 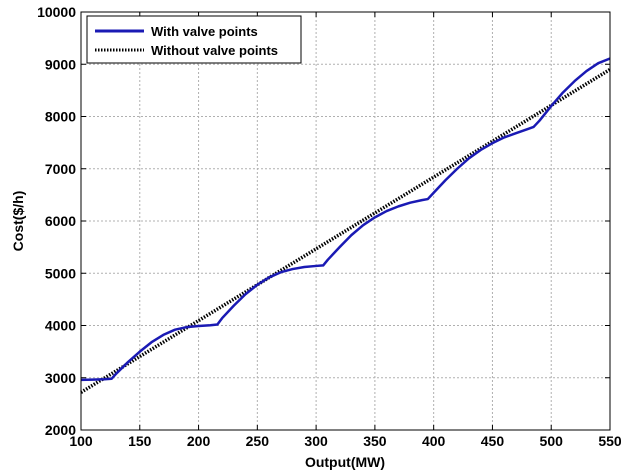 What do you see at coordinates (18, 221) in the screenshot?
I see `y-axis-label: Cost($/h)` at bounding box center [18, 221].